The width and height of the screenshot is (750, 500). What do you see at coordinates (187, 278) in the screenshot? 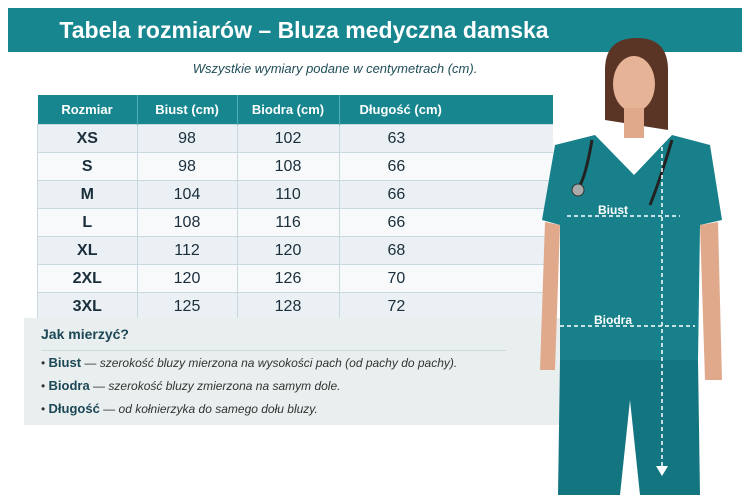
I see `bust-cell: 120` at bounding box center [187, 278].